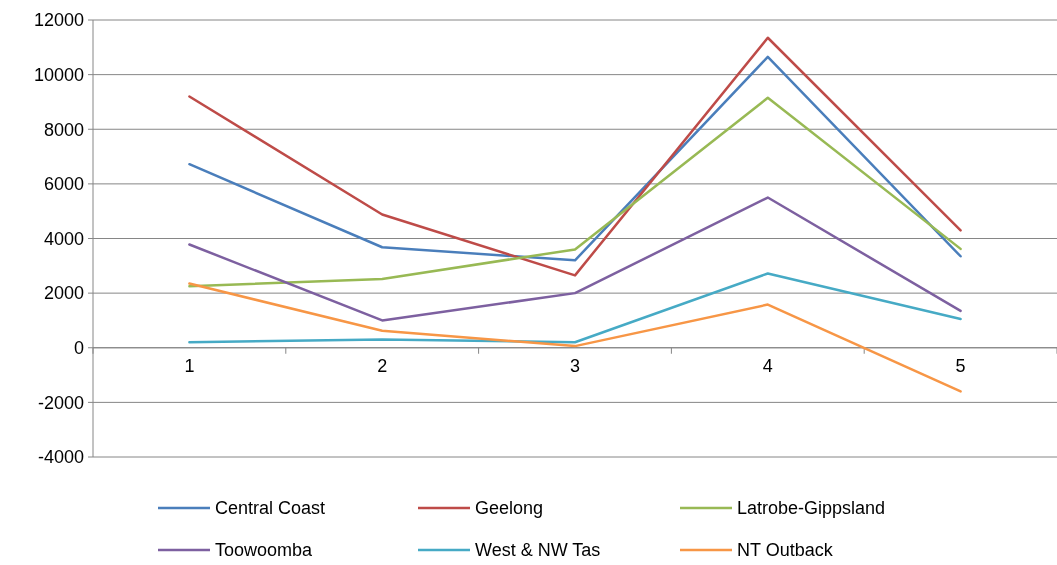 The image size is (1057, 565). I want to click on x-tick-label: 2, so click(382, 365).